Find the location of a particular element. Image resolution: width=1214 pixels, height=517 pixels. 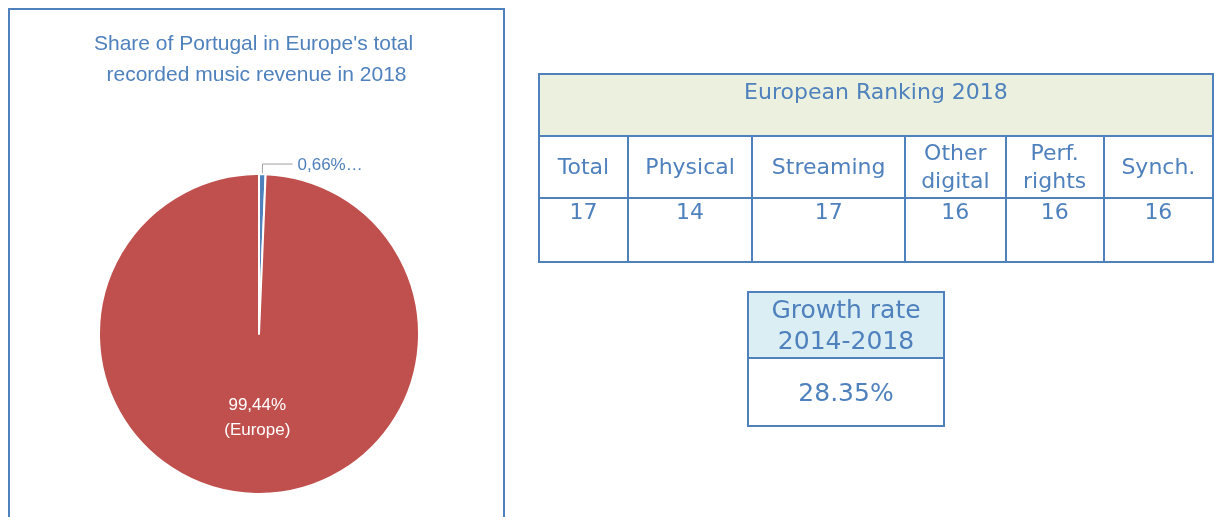

chart-title: Share of Portugal in Europe's total recorded music revenue in 2018 is located at coordinates (256, 58).